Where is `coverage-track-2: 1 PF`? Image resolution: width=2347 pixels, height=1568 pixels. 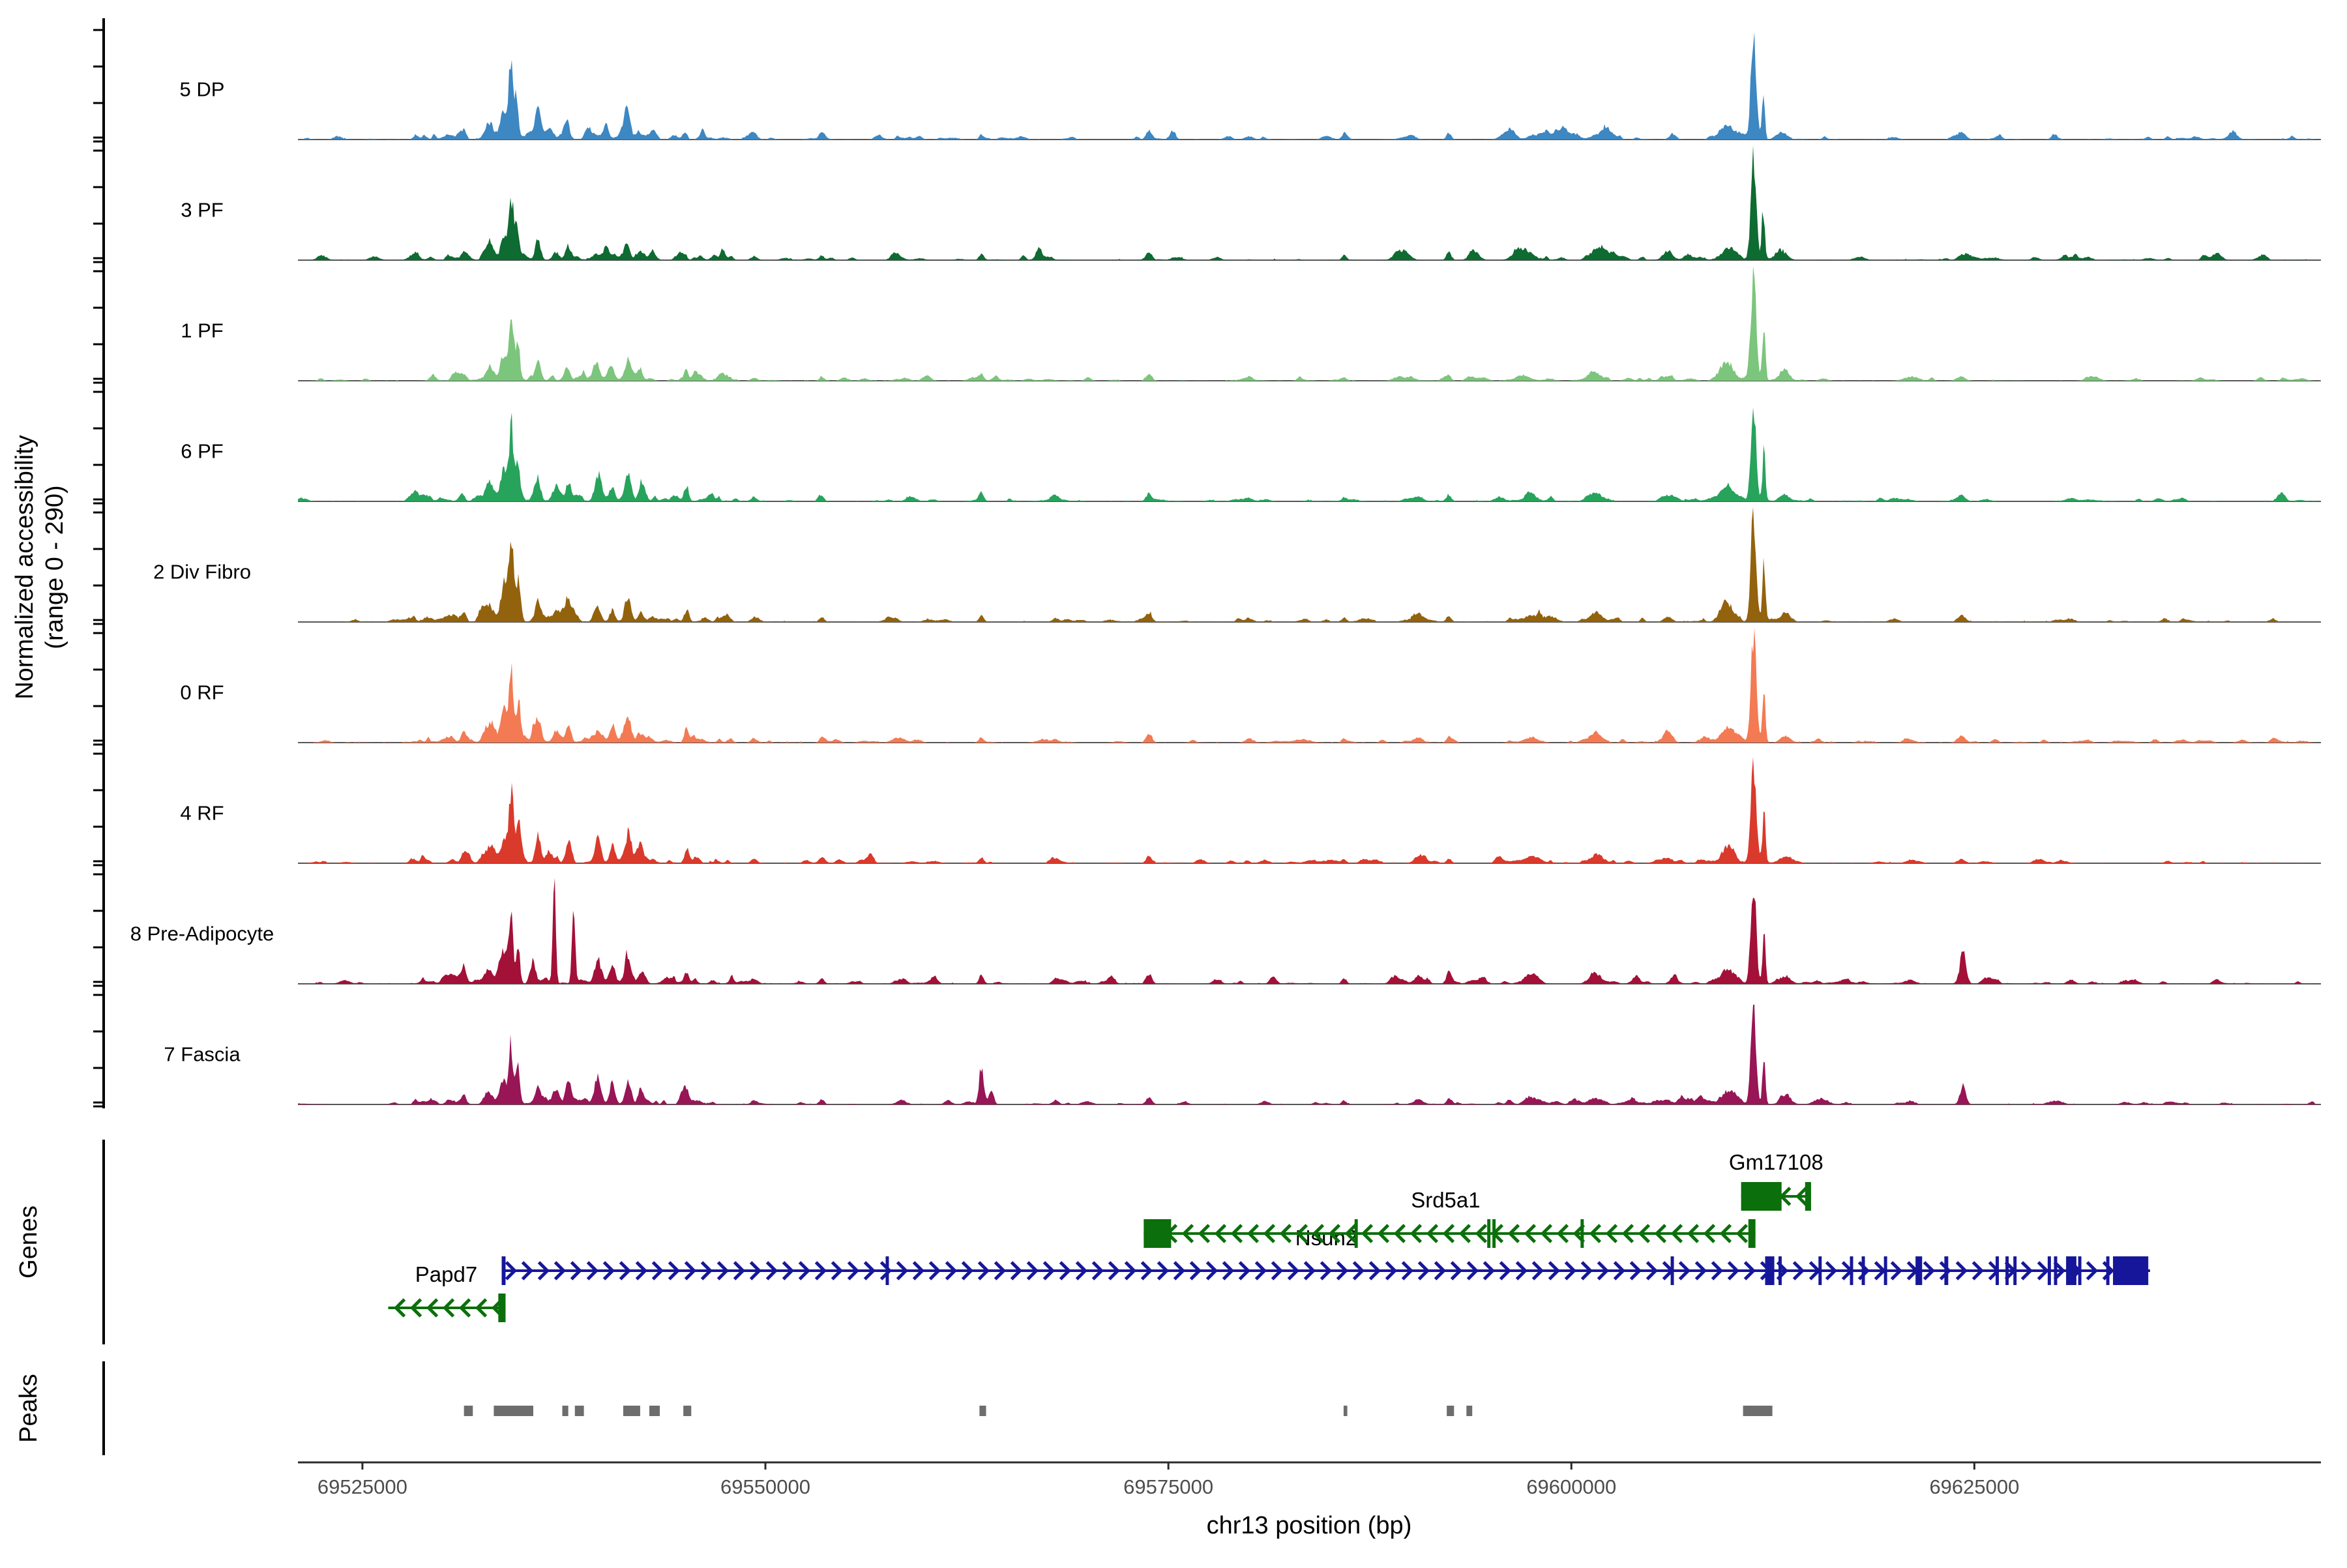 coverage-track-2: 1 PF is located at coordinates (1251, 324).